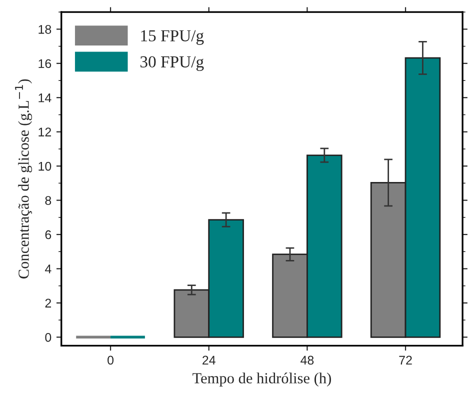 The width and height of the screenshot is (472, 402). What do you see at coordinates (45, 29) in the screenshot?
I see `y-tick-label: 18` at bounding box center [45, 29].